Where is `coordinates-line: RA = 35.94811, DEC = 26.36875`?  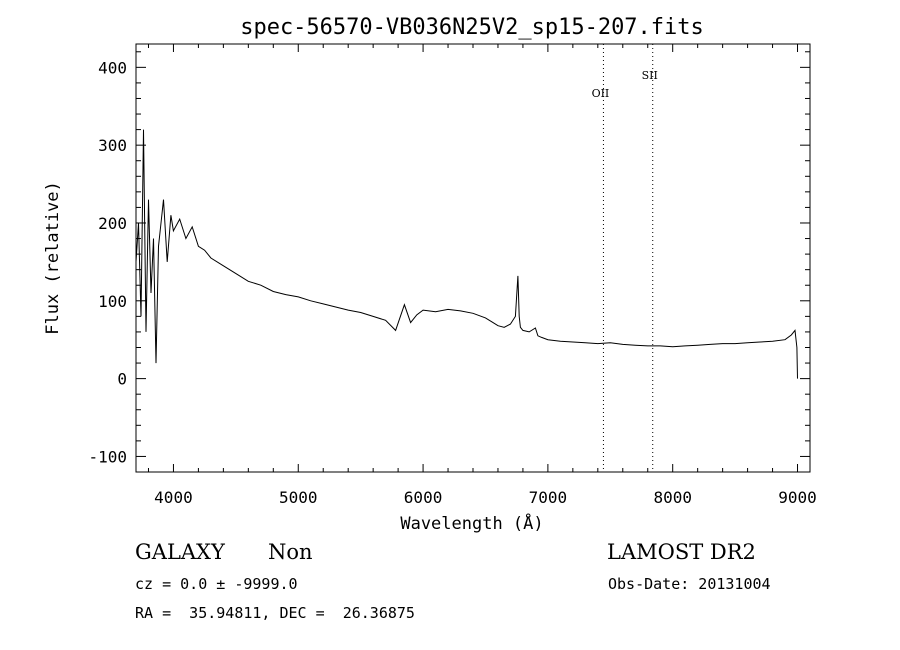
coordinates-line: RA = 35.94811, DEC = 26.36875 is located at coordinates (275, 613).